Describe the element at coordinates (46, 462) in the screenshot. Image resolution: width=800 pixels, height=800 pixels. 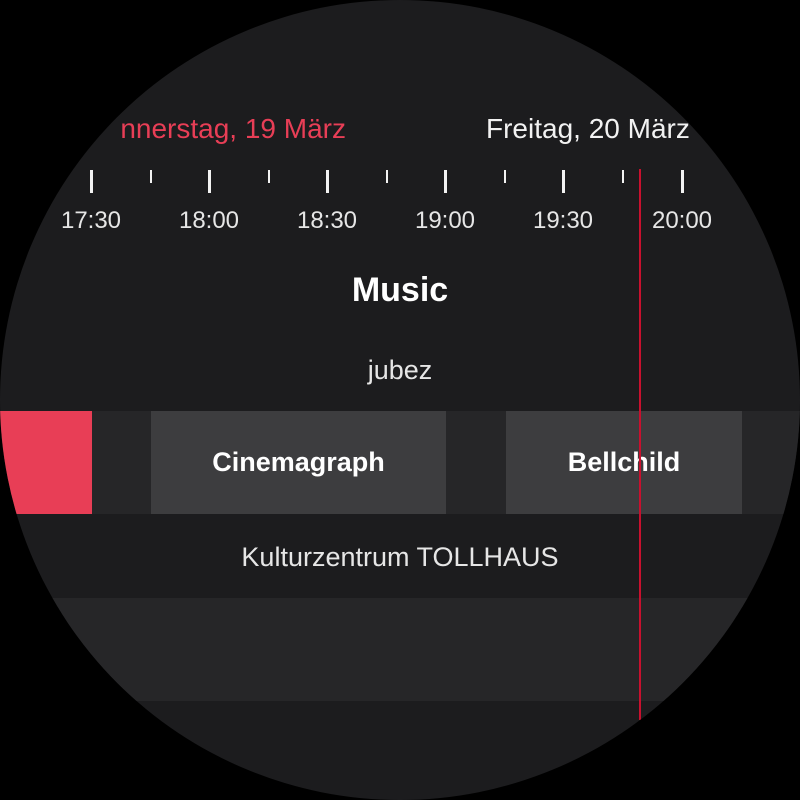
I see `event-block-past` at that location.